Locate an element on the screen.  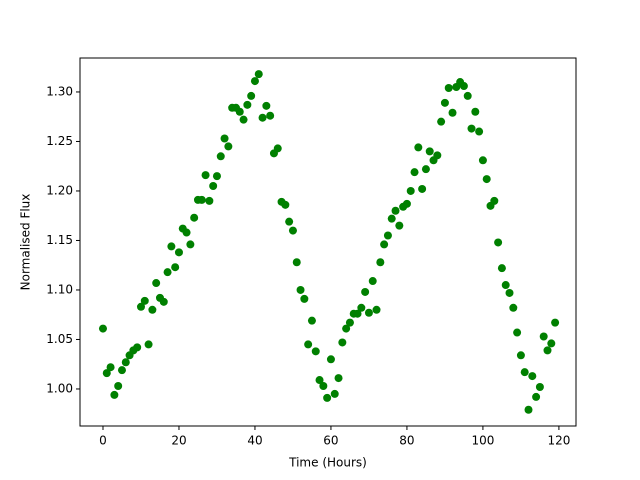
y-tick-label: 1.30 is located at coordinates (59, 91).